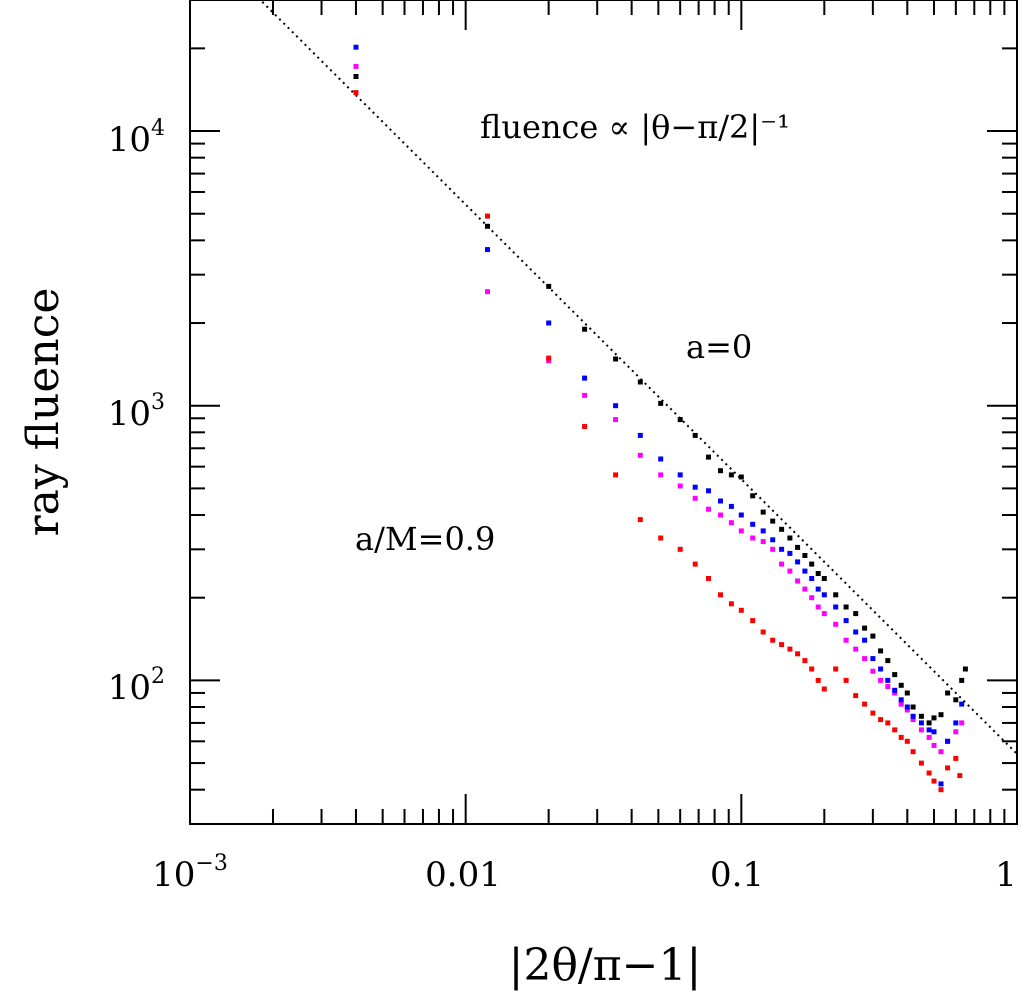 The width and height of the screenshot is (1021, 994). I want to click on y-axis-title: ray fluence, so click(43, 412).